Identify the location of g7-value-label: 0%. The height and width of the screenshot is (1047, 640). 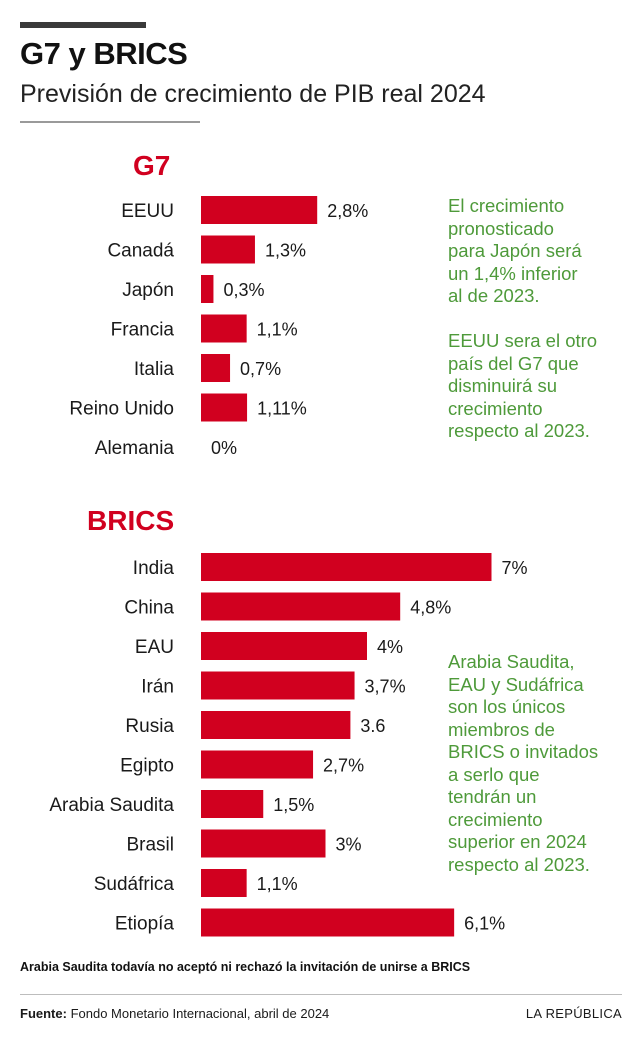
(224, 448).